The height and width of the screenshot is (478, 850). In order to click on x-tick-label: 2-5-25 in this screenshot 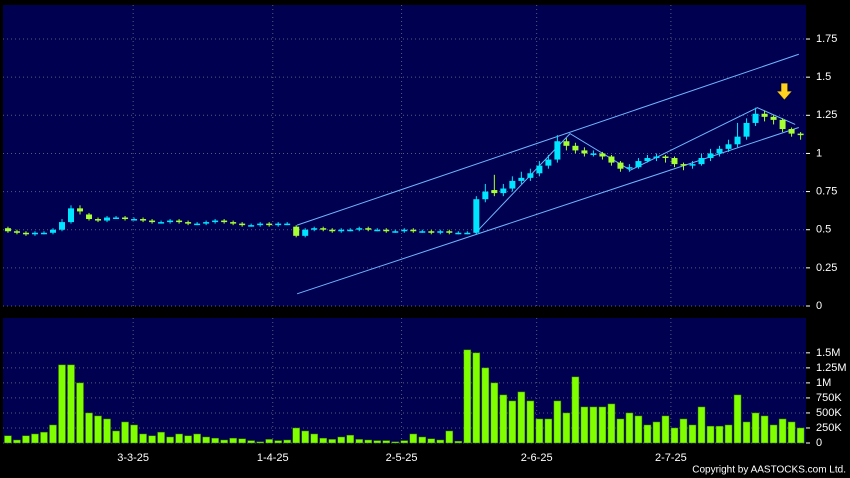, I will do `click(402, 458)`.